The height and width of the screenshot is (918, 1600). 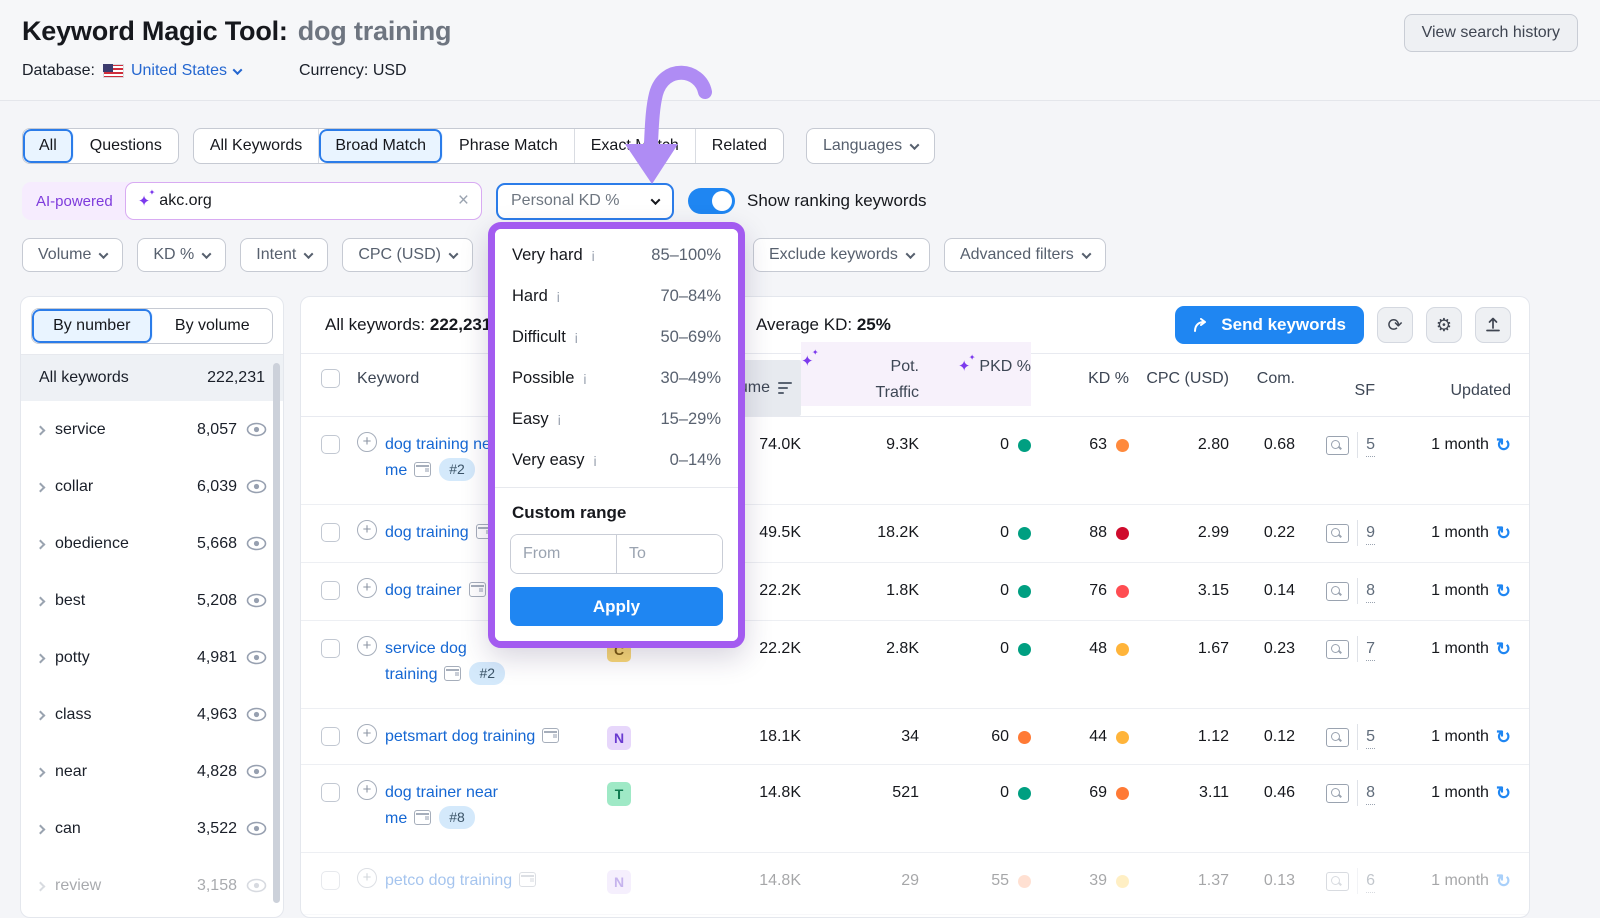 I want to click on sidebar-item-near: near 4,828, so click(x=152, y=771).